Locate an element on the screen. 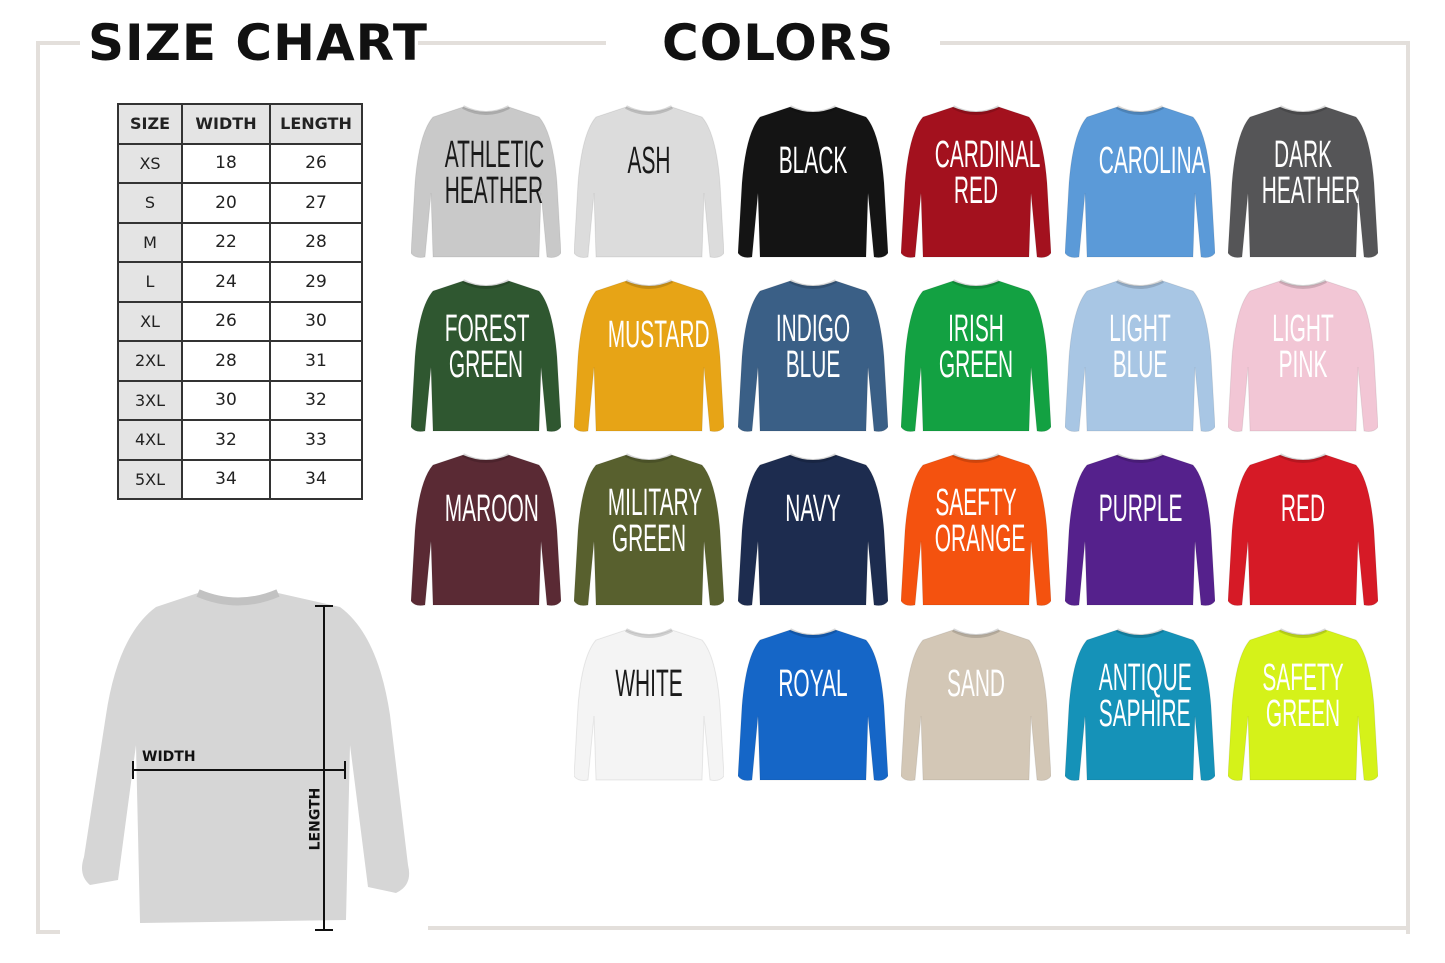 This screenshot has height=963, width=1445. color-swatch: SAEFTY ORANGE is located at coordinates (976, 531).